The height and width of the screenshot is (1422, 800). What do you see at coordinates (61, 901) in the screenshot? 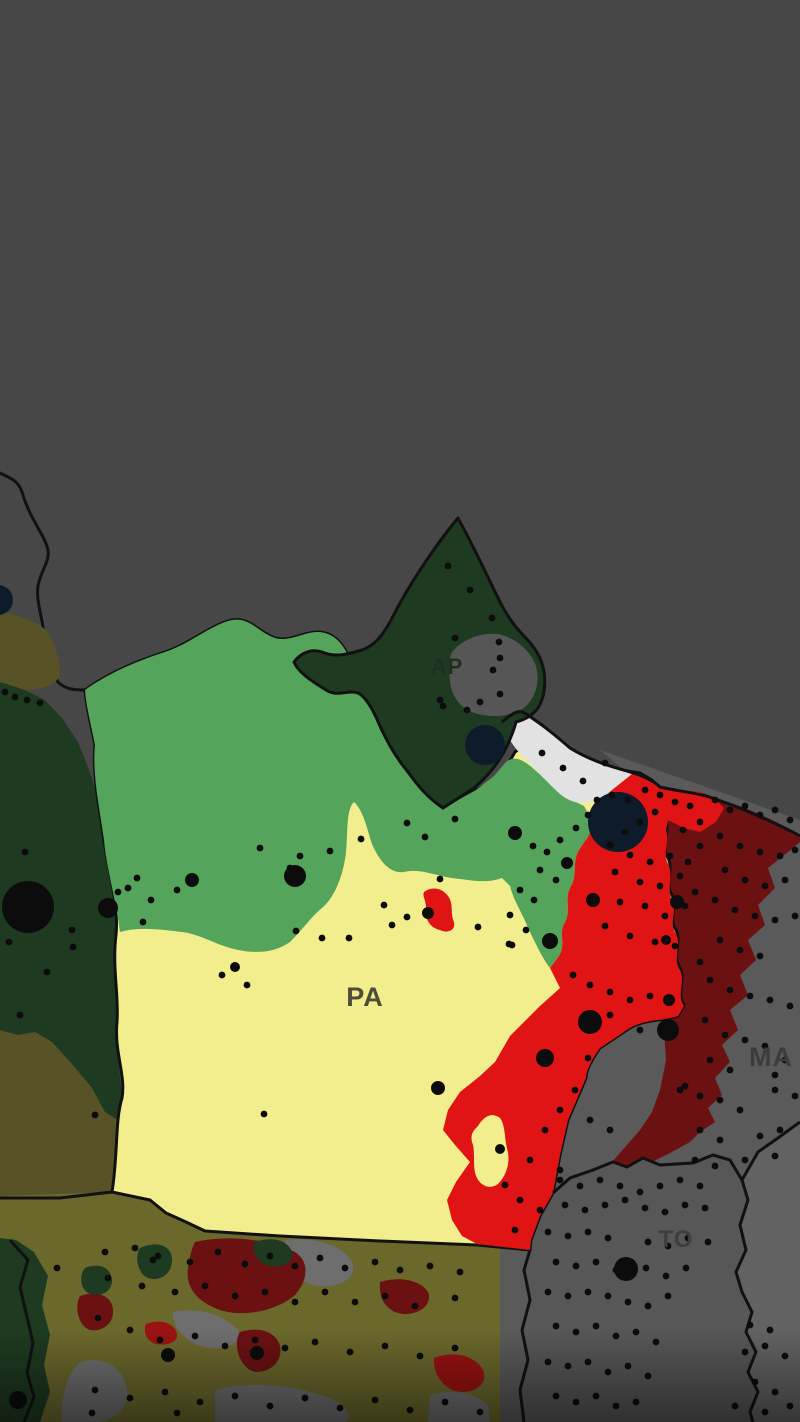
I see `region-amazonas-dark-green` at bounding box center [61, 901].